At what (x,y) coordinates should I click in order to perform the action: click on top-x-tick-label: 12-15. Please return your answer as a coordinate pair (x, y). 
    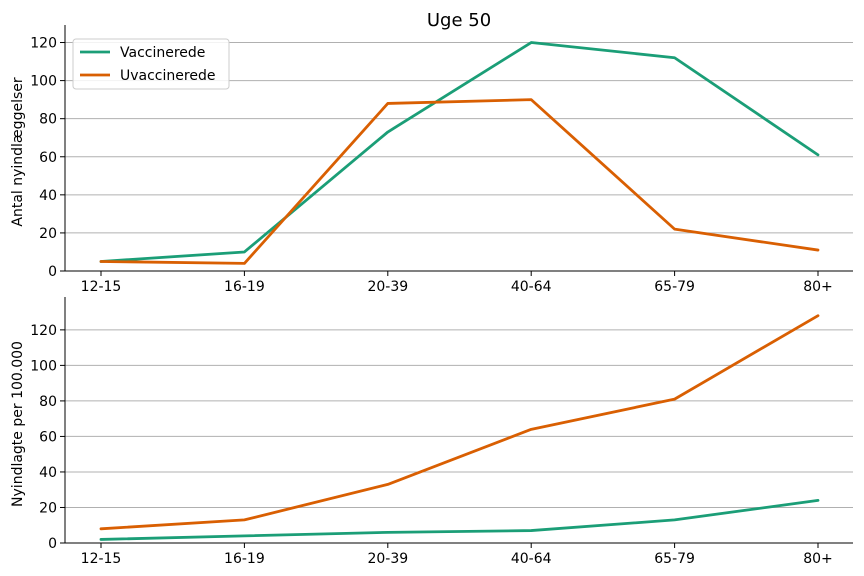
    Looking at the image, I should click on (101, 287).